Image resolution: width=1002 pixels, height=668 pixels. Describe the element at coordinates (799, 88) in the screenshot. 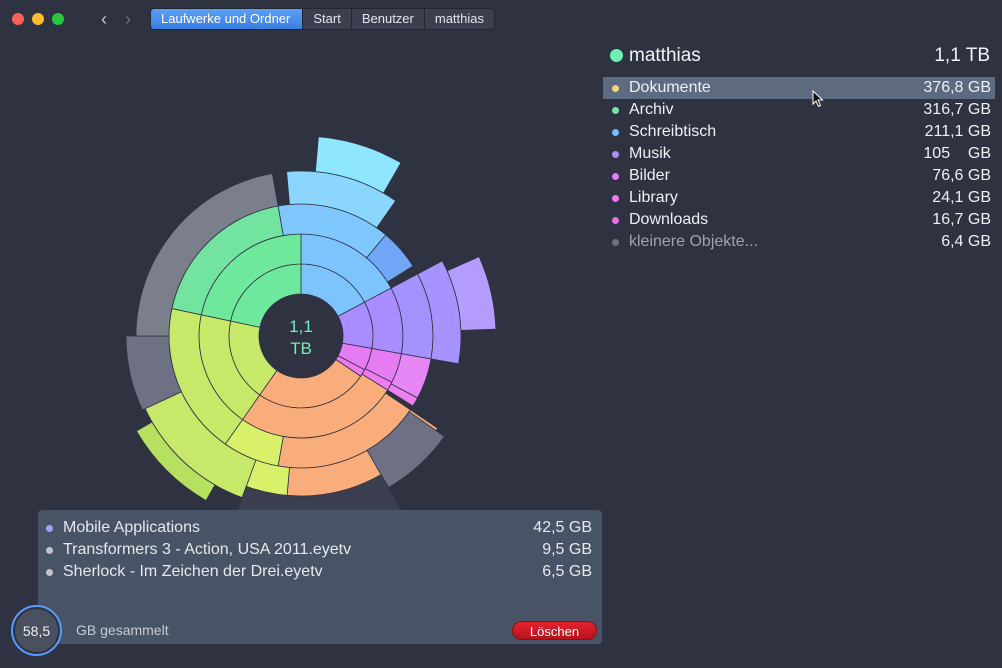

I see `folder-row-dokumente: Dokumente 376,8 GB` at that location.